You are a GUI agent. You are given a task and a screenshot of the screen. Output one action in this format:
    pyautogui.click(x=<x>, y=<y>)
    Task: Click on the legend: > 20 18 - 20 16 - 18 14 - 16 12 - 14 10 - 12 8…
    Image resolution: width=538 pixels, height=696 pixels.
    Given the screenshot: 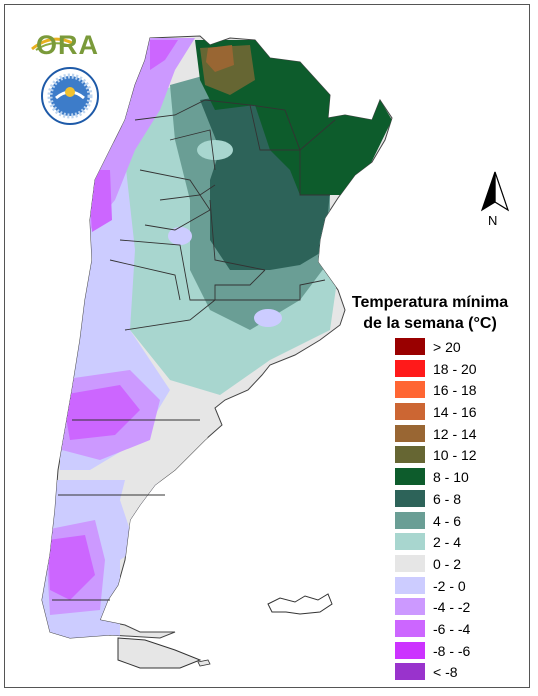 What is the action you would take?
    pyautogui.click(x=460, y=510)
    